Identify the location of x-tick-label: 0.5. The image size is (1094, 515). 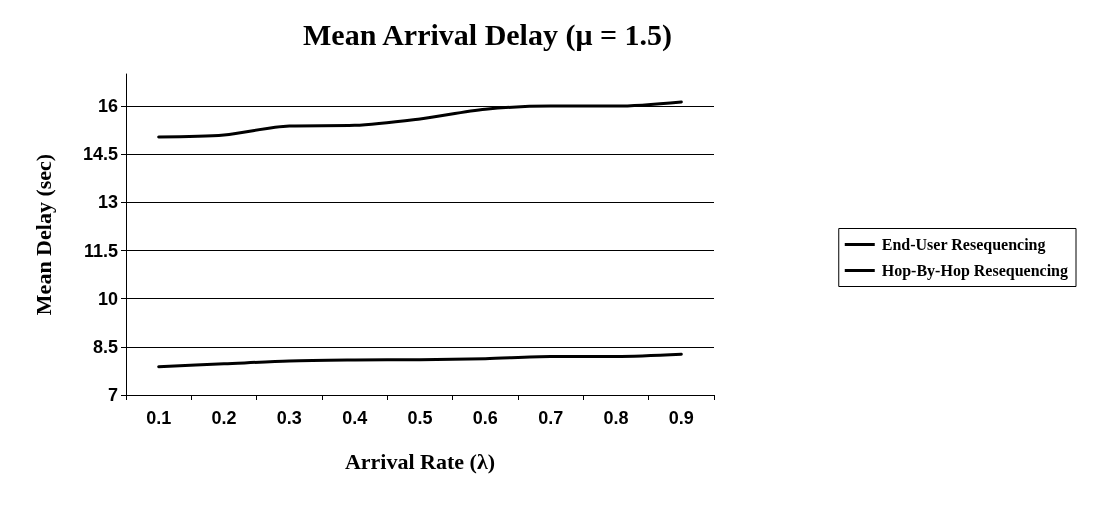
(420, 418).